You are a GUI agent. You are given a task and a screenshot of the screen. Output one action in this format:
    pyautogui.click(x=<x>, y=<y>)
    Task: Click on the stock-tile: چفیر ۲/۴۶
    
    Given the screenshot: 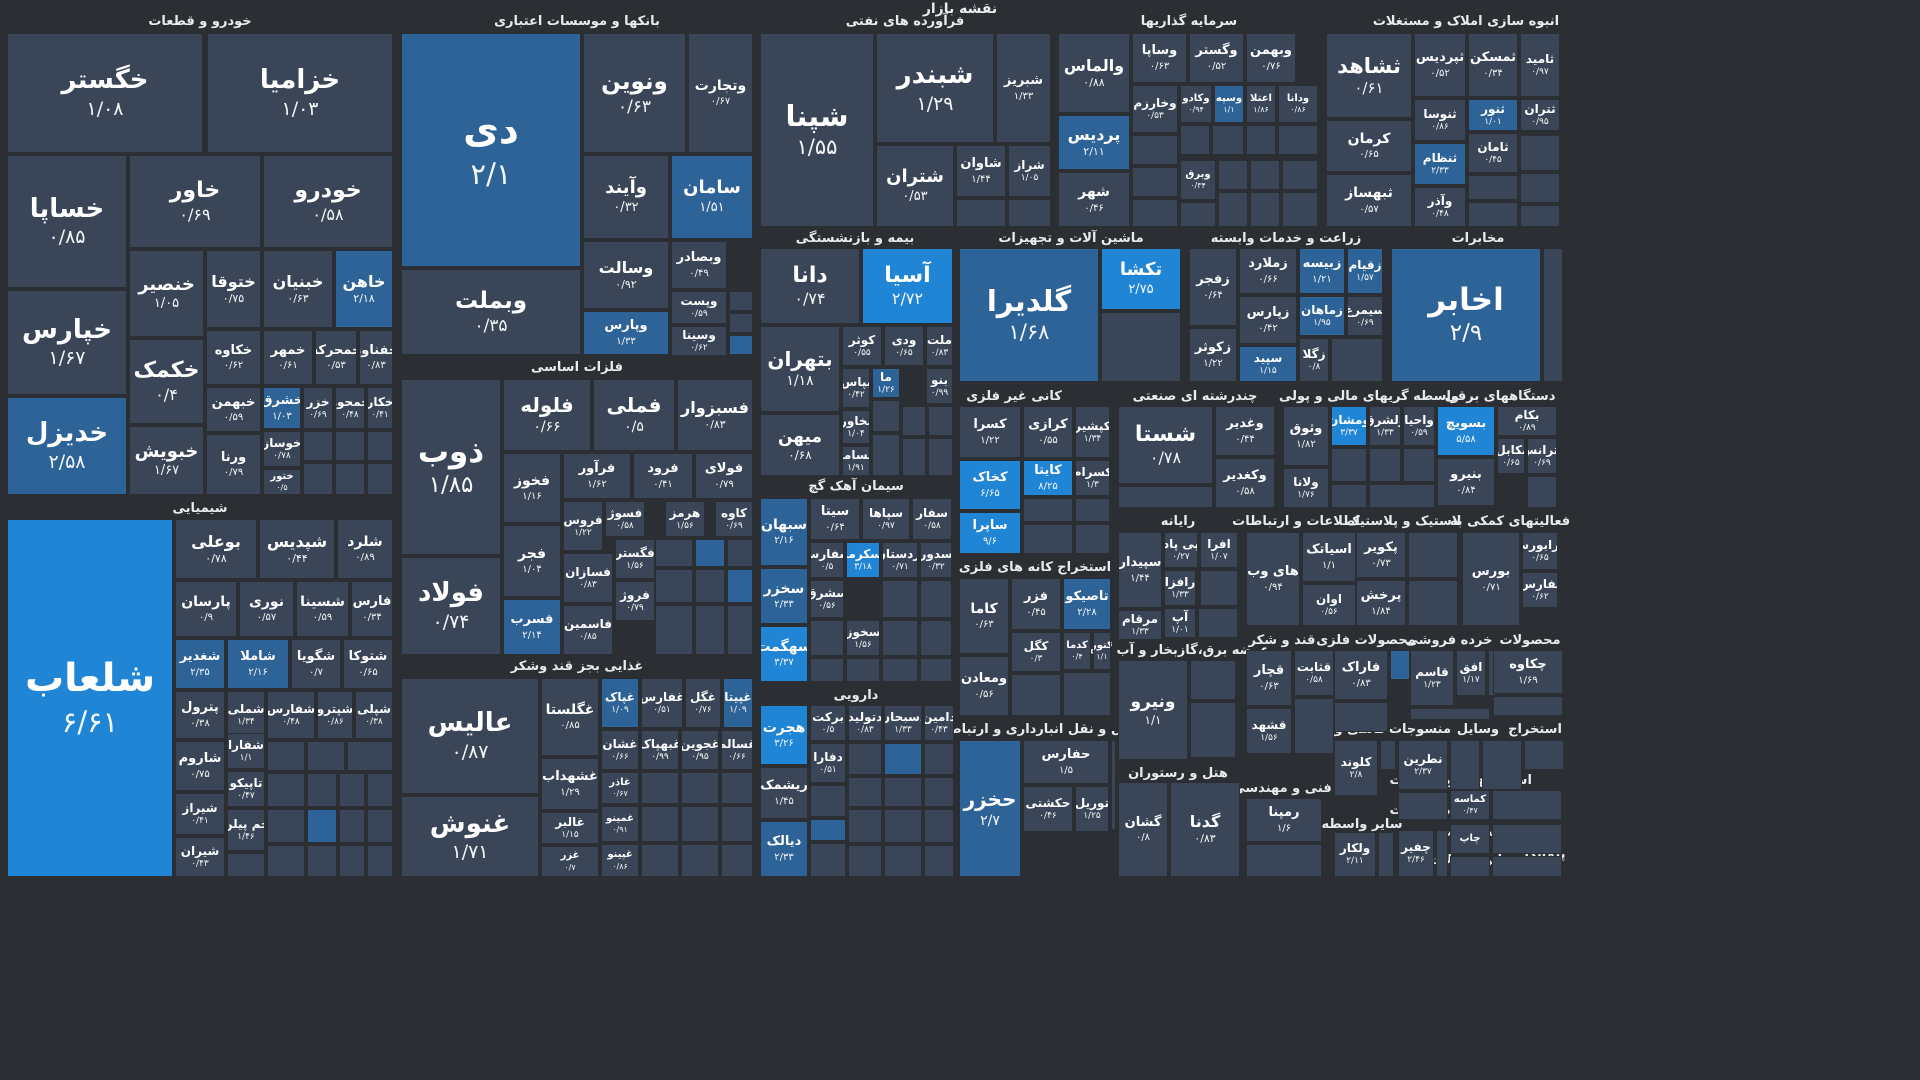 What is the action you would take?
    pyautogui.click(x=1416, y=853)
    